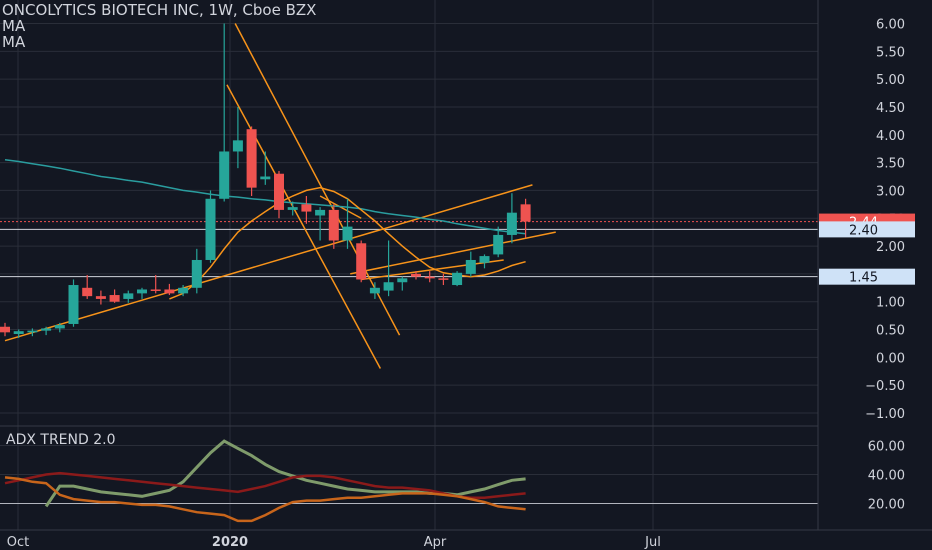 The image size is (932, 550). Describe the element at coordinates (890, 247) in the screenshot. I see `price-tick-label: 2.00` at that location.